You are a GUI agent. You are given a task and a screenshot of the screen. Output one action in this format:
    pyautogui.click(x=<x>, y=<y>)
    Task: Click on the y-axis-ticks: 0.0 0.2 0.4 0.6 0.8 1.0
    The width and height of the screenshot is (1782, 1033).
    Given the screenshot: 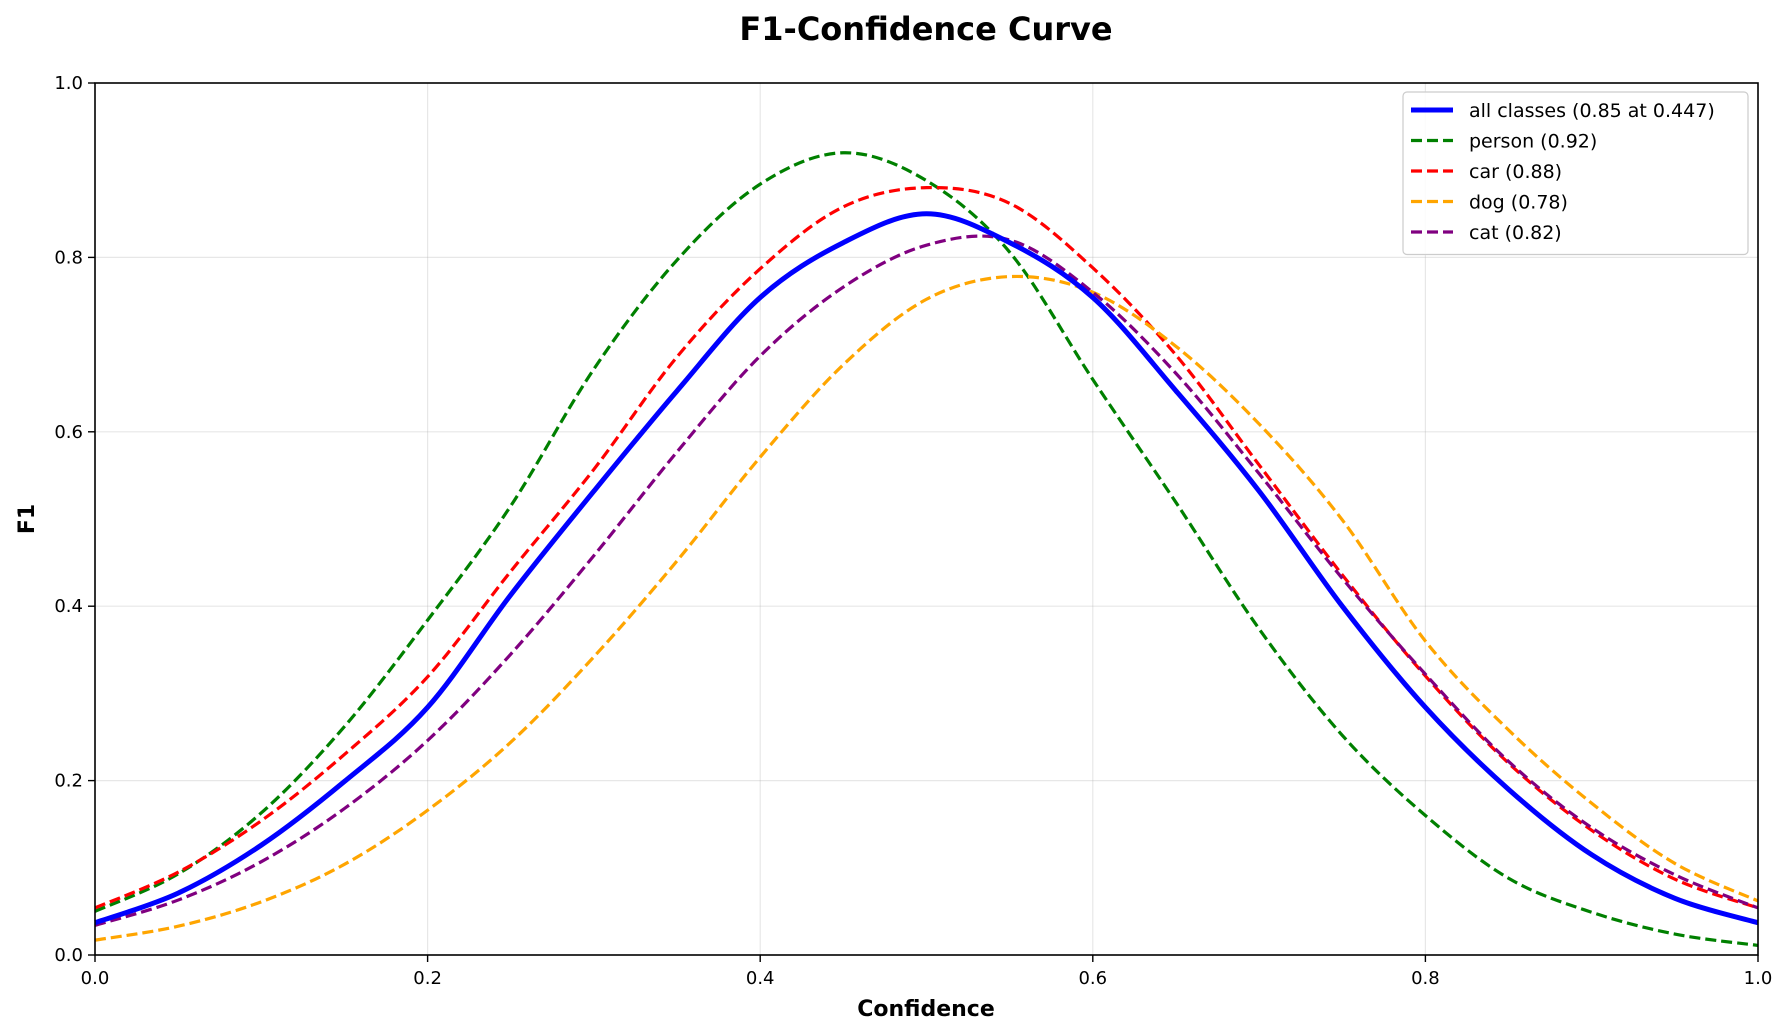 What is the action you would take?
    pyautogui.click(x=74, y=519)
    